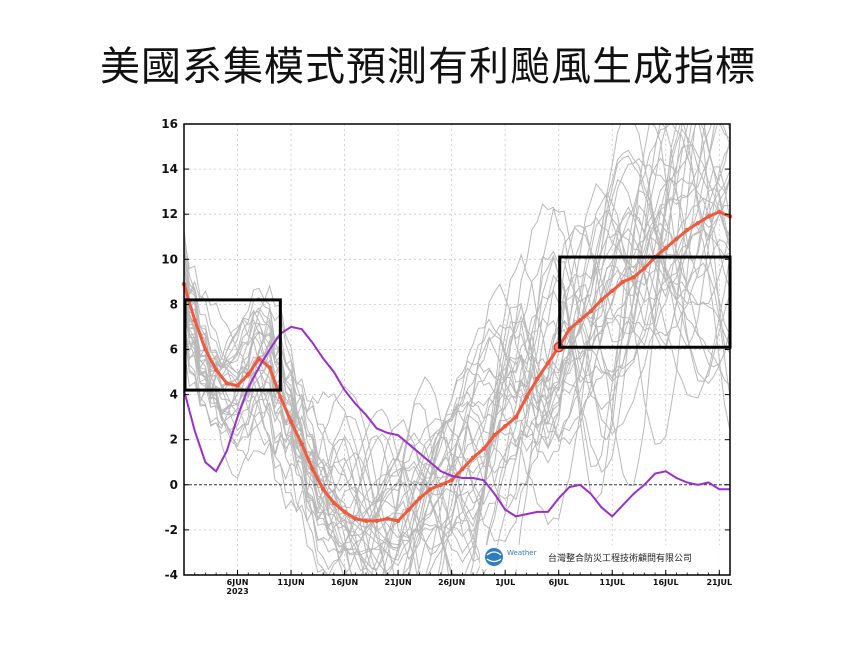 This screenshot has width=856, height=652. Describe the element at coordinates (620, 558) in the screenshot. I see `logo-company-name: 台灣整合防災工程技術顧問有限公司` at that location.